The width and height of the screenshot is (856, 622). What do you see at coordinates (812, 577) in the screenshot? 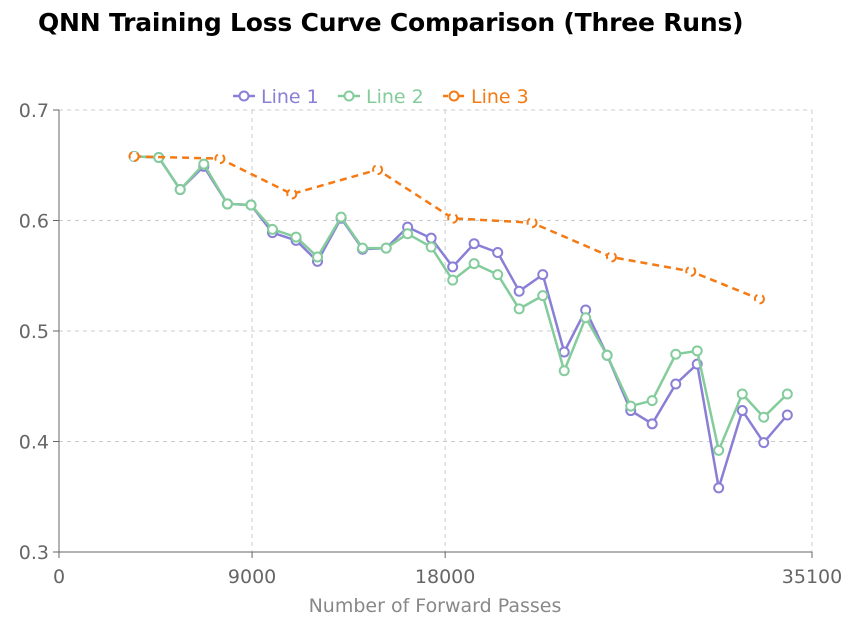
I see `x-tick-label: 35100` at bounding box center [812, 577].